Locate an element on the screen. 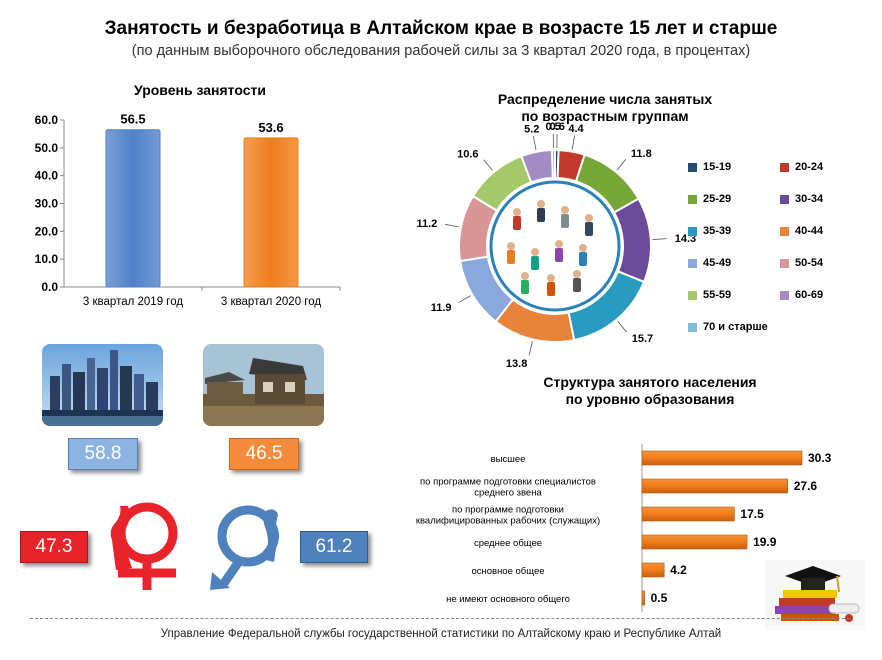 This screenshot has width=882, height=660. legend-item: 35-39 is located at coordinates (709, 231).